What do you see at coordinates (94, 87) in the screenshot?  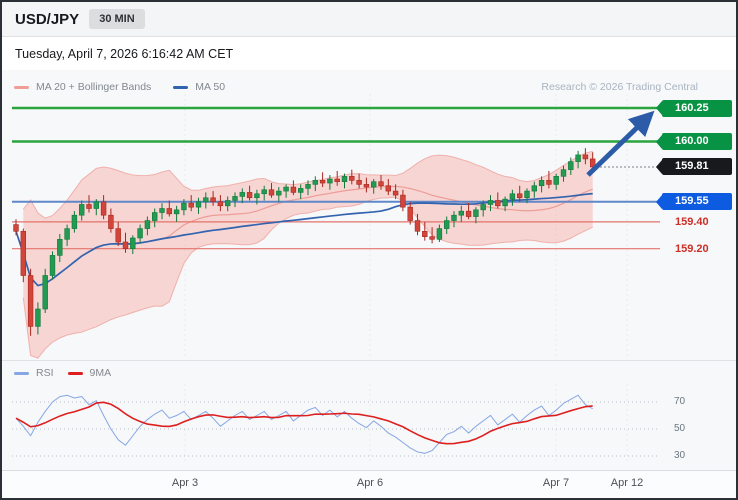 I see `ma20-legend-label: MA 20 + Bollinger Bands` at bounding box center [94, 87].